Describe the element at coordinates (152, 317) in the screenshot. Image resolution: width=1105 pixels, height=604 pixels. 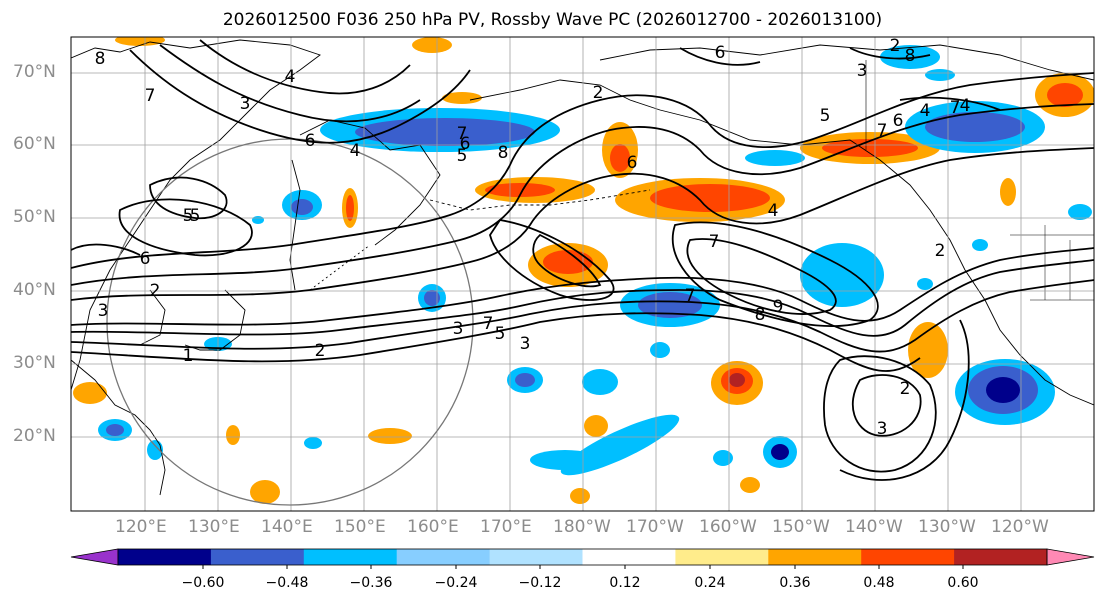
I see `korea-coast` at that location.